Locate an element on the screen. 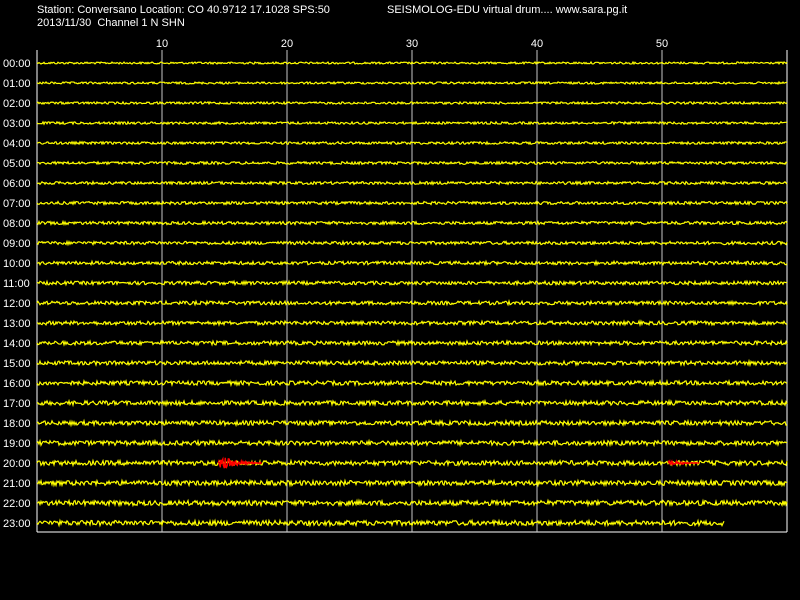 Image resolution: width=800 pixels, height=600 pixels. hour-label: 14:00 is located at coordinates (17, 344).